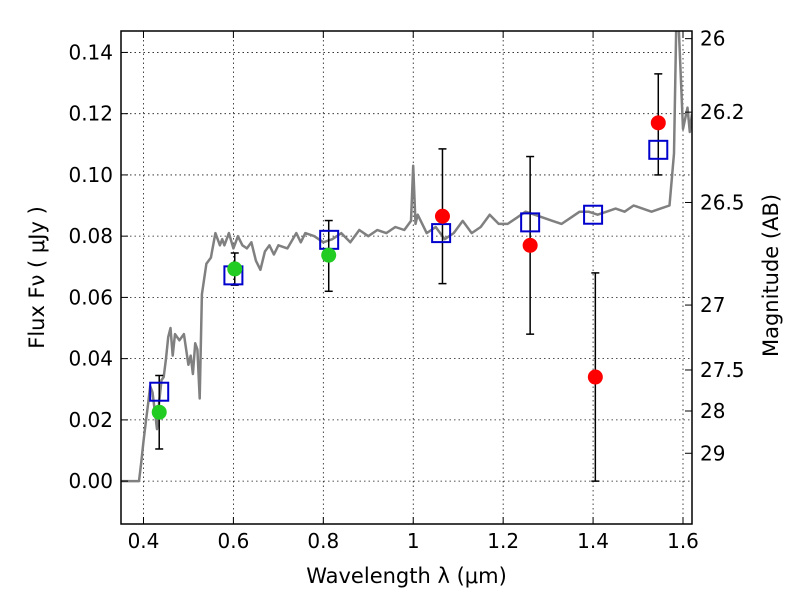  Describe the element at coordinates (90, 359) in the screenshot. I see `y-tick-label: 0.04` at that location.